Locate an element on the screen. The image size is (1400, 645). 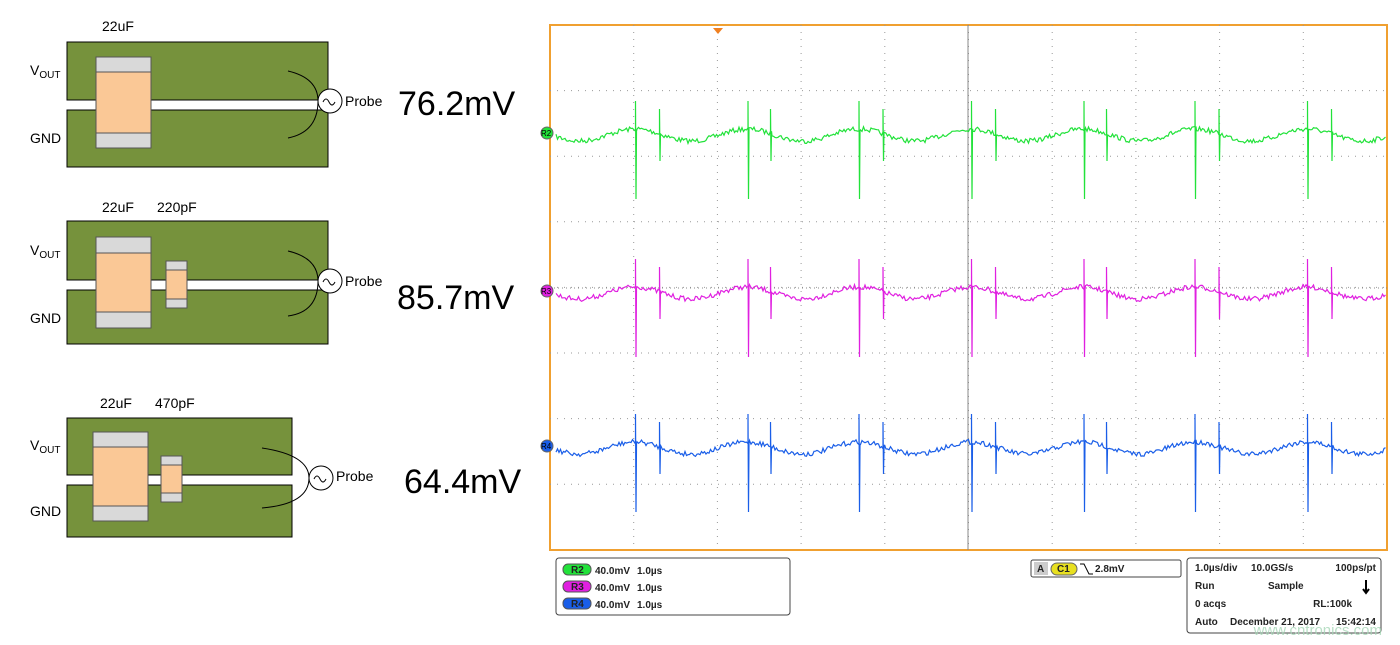
part-label: 220pF is located at coordinates (177, 207).